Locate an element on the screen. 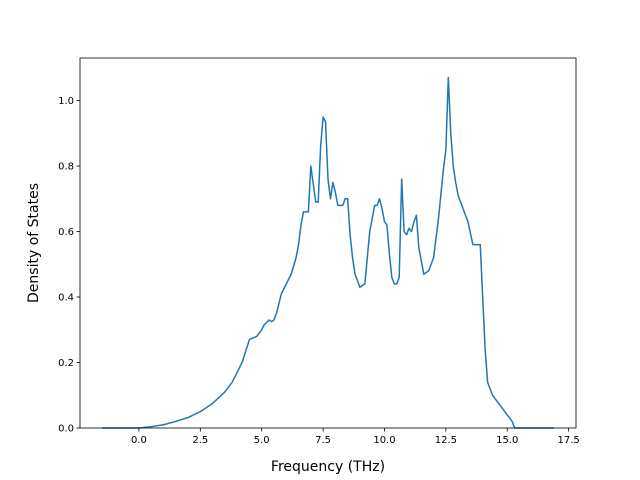 Image resolution: width=640 pixels, height=480 pixels. x-tick-label: 17.5 is located at coordinates (569, 440).